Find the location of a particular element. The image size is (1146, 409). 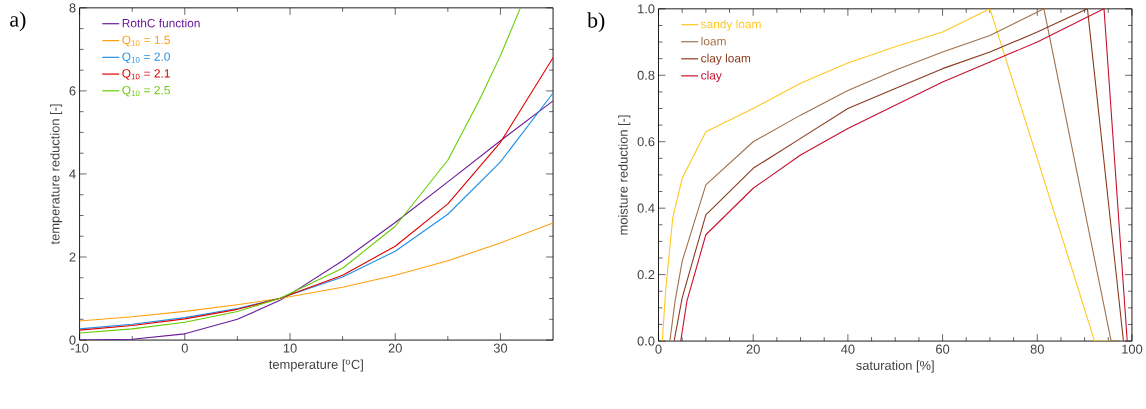

legend-label: RothC function is located at coordinates (161, 23).